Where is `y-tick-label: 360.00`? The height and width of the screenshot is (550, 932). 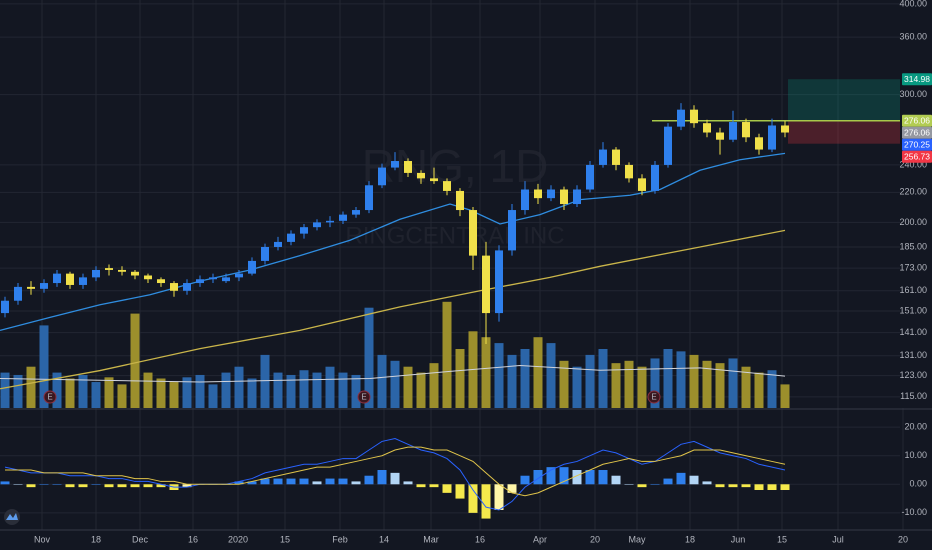 y-tick-label: 360.00 is located at coordinates (913, 37).